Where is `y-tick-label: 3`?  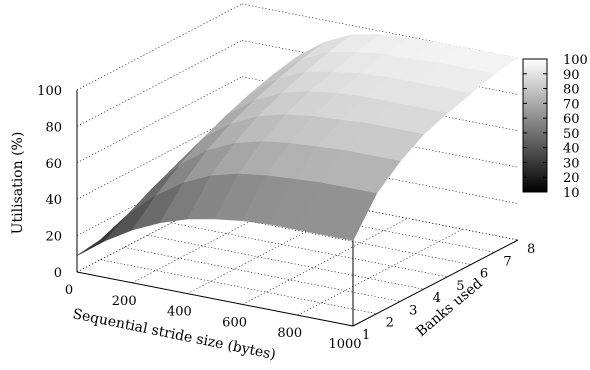 y-tick-label: 3 is located at coordinates (413, 310).